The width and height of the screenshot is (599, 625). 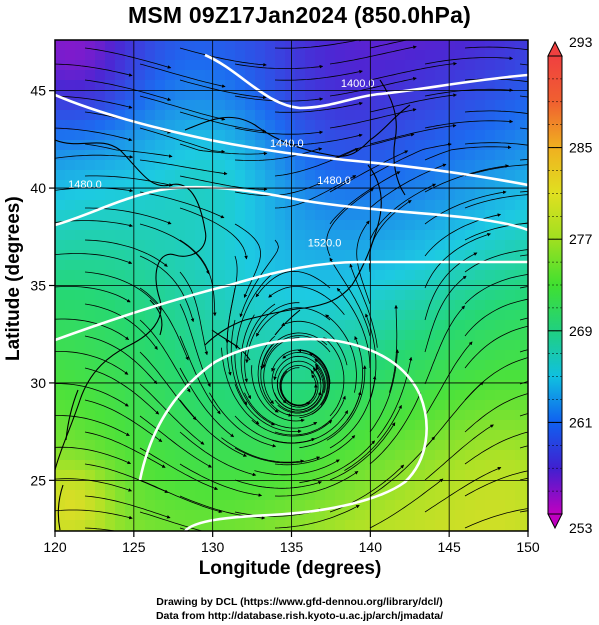 I want to click on x-axis-ticks: 120 125 130 135 140 145 150, so click(x=291, y=543).